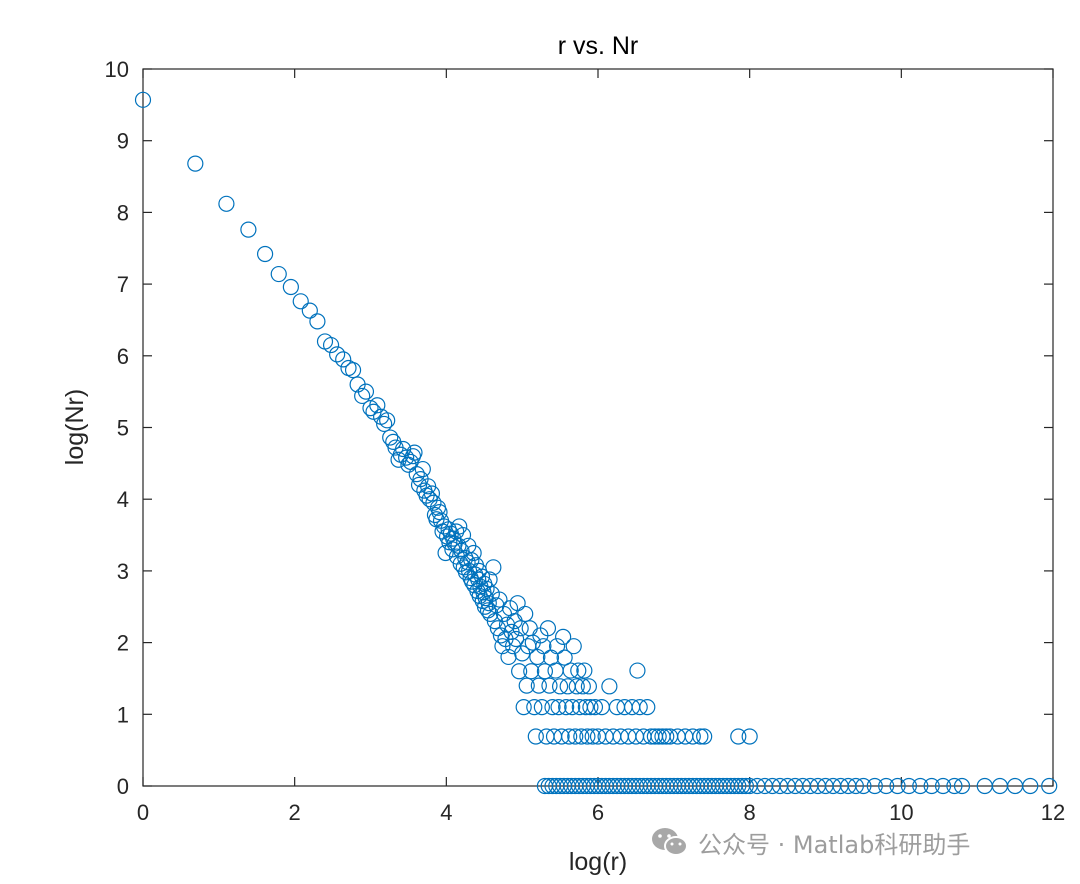 The image size is (1080, 884). What do you see at coordinates (123, 141) in the screenshot?
I see `y-tick-label: 9` at bounding box center [123, 141].